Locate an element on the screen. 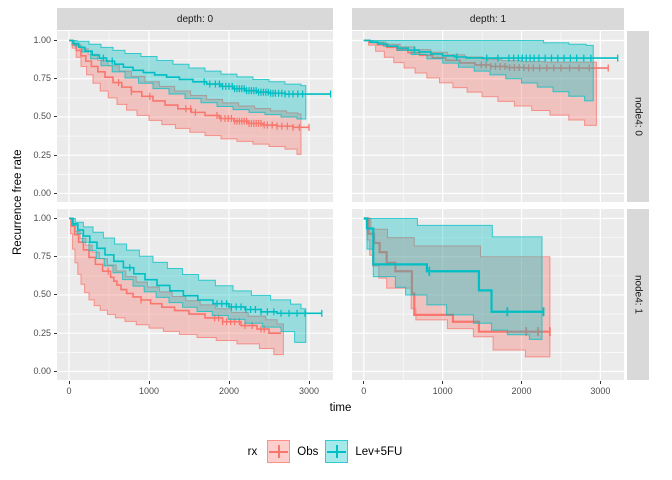 Image resolution: width=672 pixels, height=480 pixels. legend-key-obs-icon is located at coordinates (279, 451).